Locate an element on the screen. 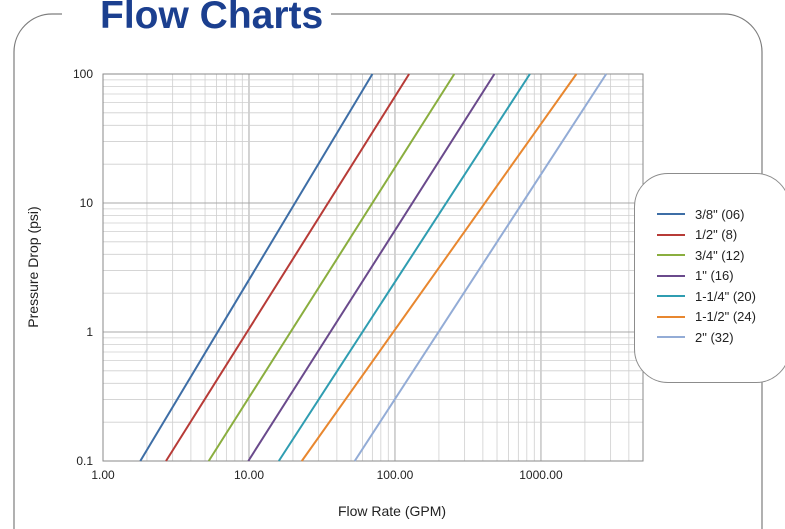 Image resolution: width=785 pixels, height=529 pixels. x-tick-label: 10.00 is located at coordinates (249, 475).